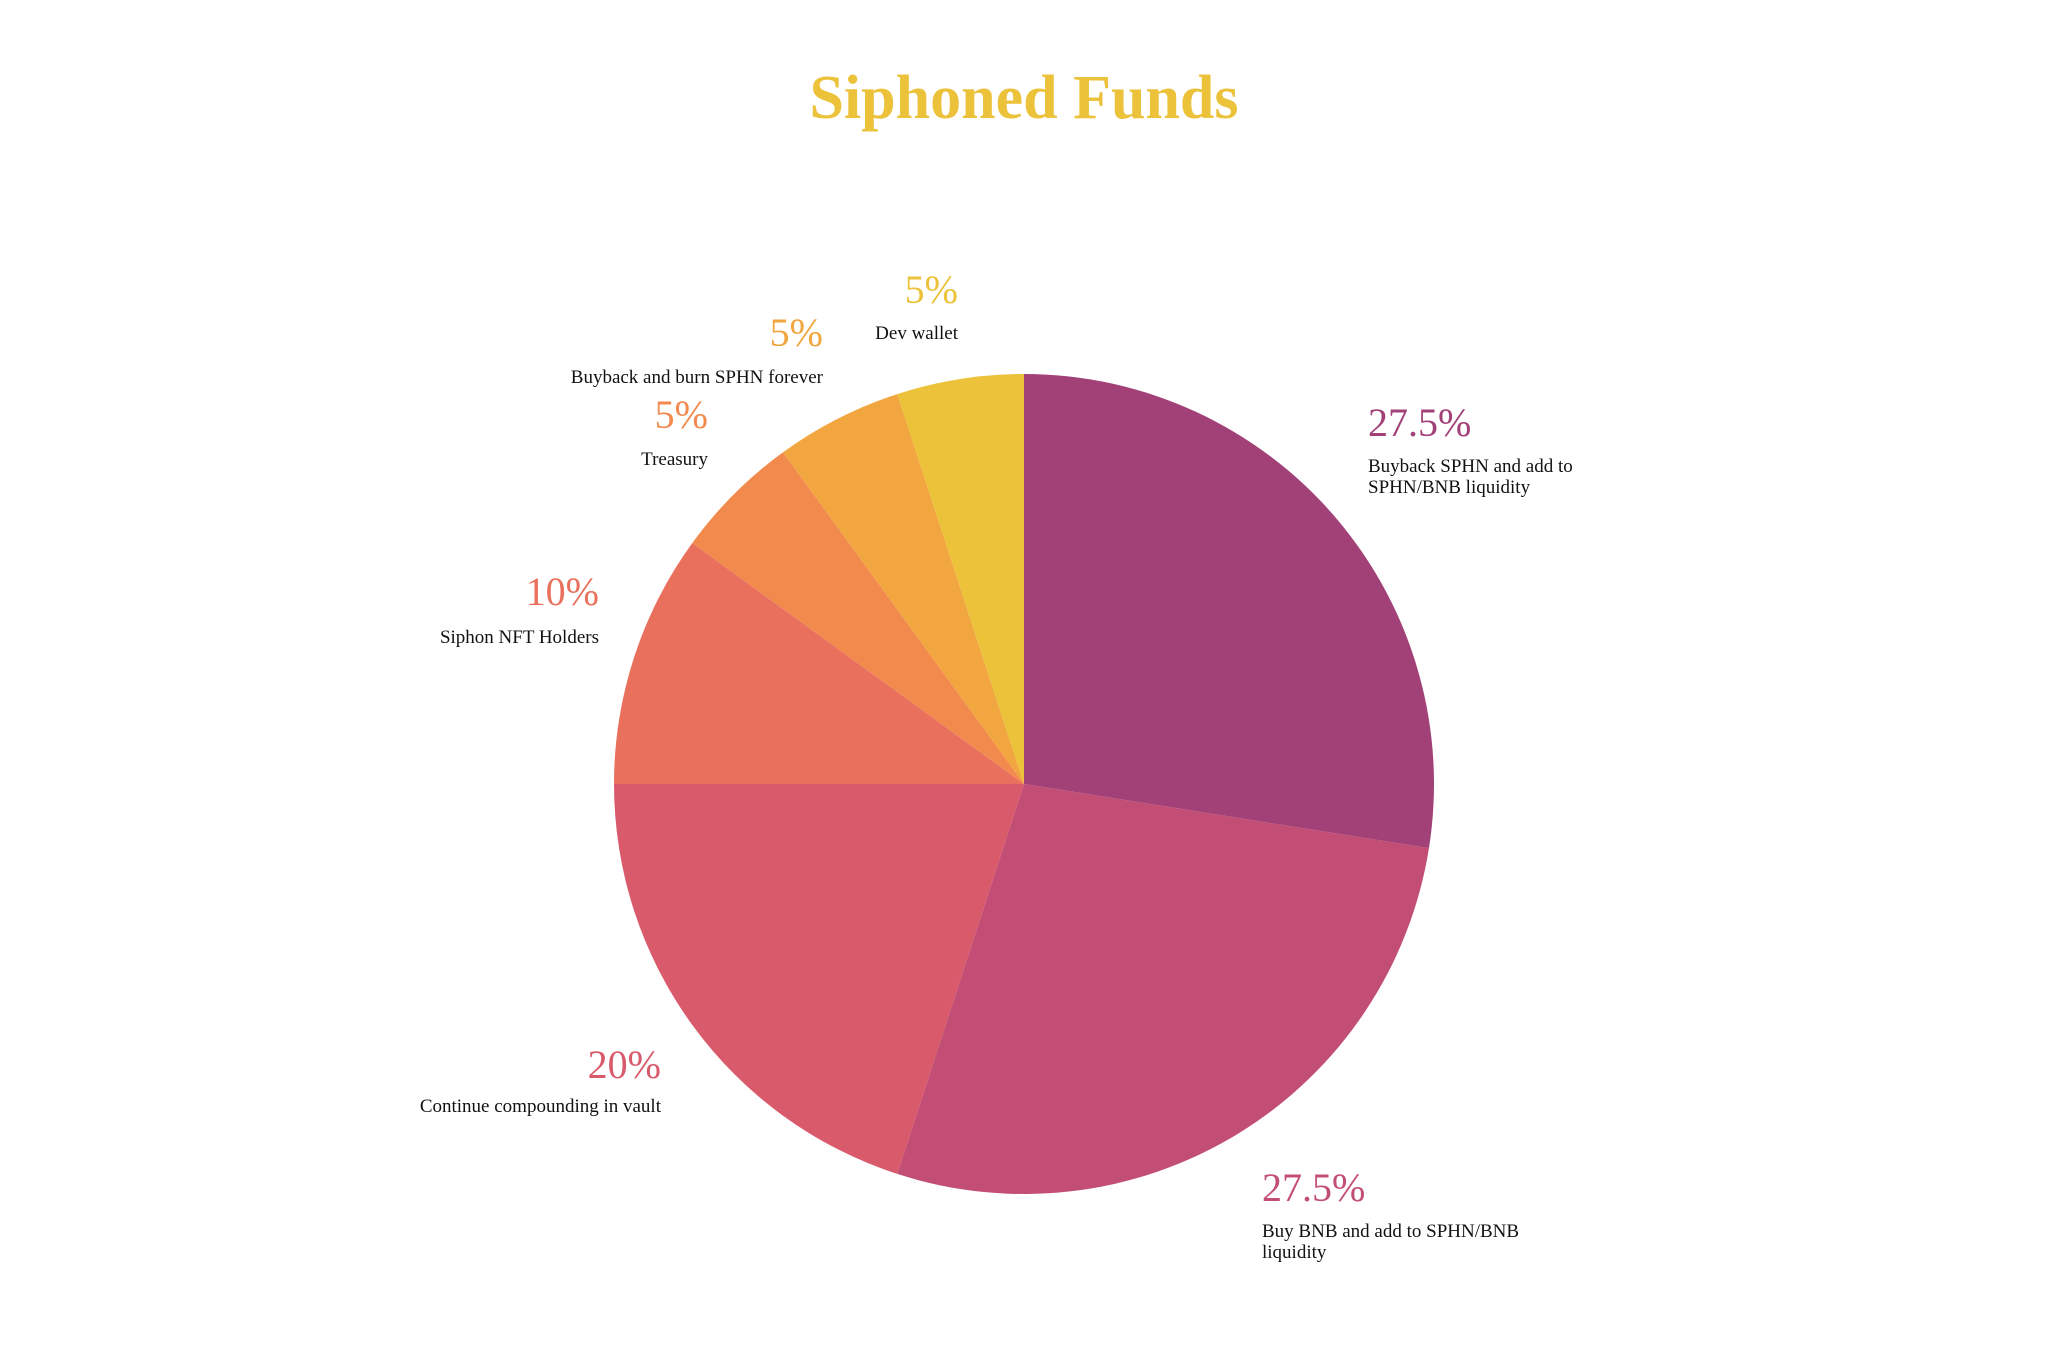 Image resolution: width=2048 pixels, height=1364 pixels. Describe the element at coordinates (931, 289) in the screenshot. I see `slice-percent-label-7: 5%` at that location.